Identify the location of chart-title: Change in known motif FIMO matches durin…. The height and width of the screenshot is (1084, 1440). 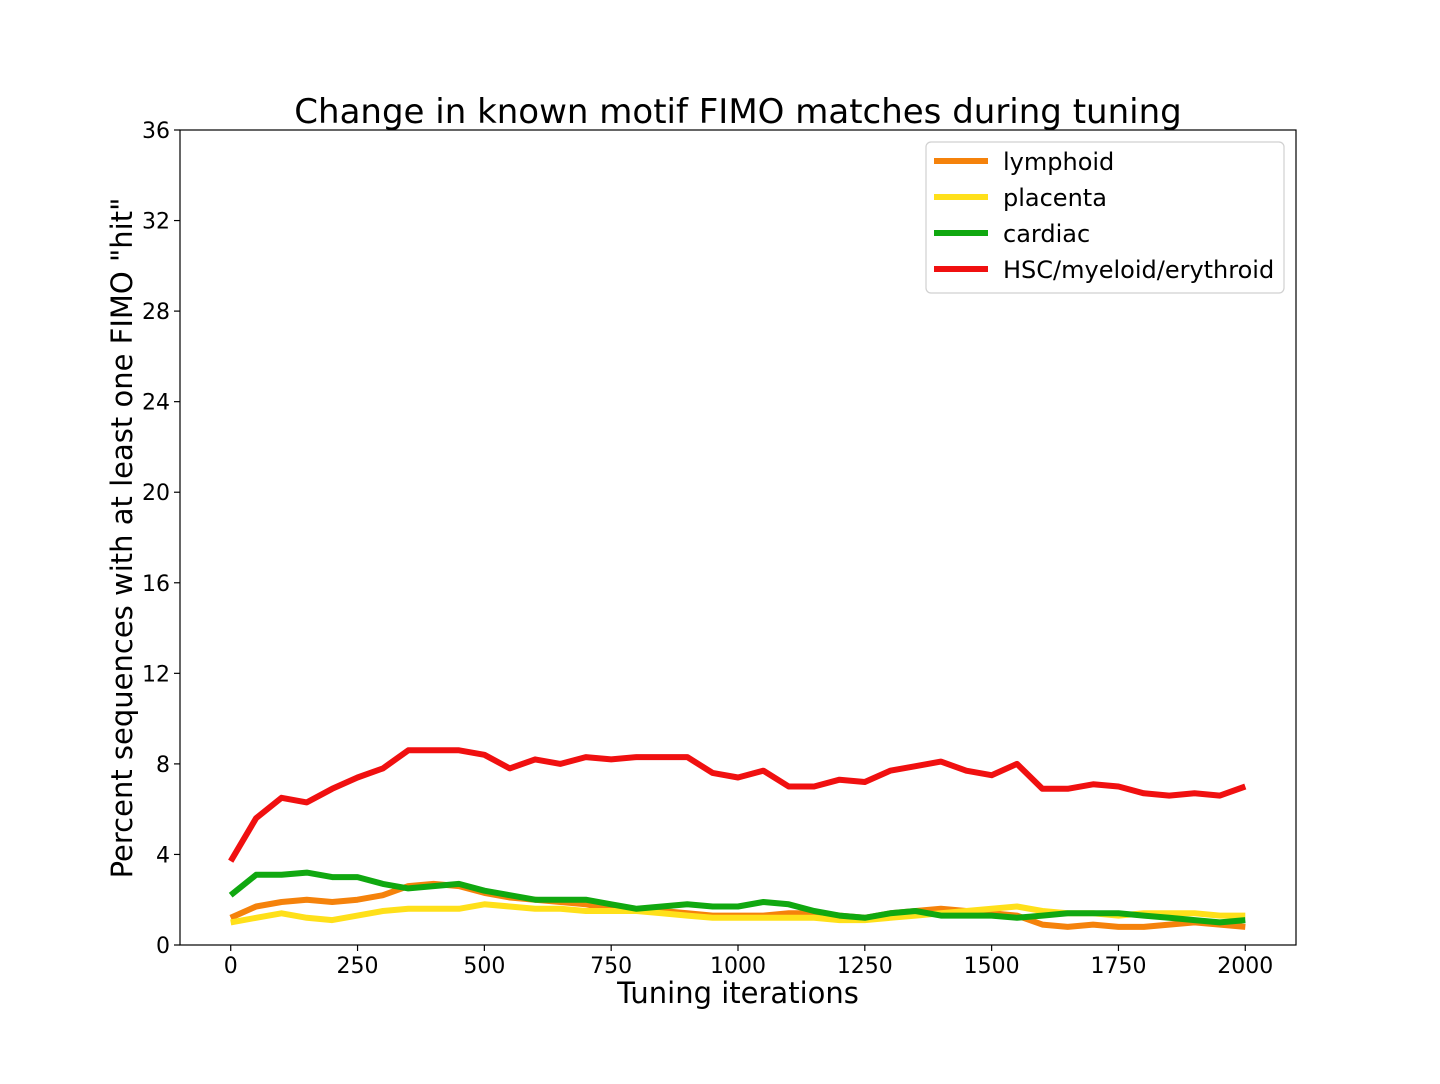
(737, 112).